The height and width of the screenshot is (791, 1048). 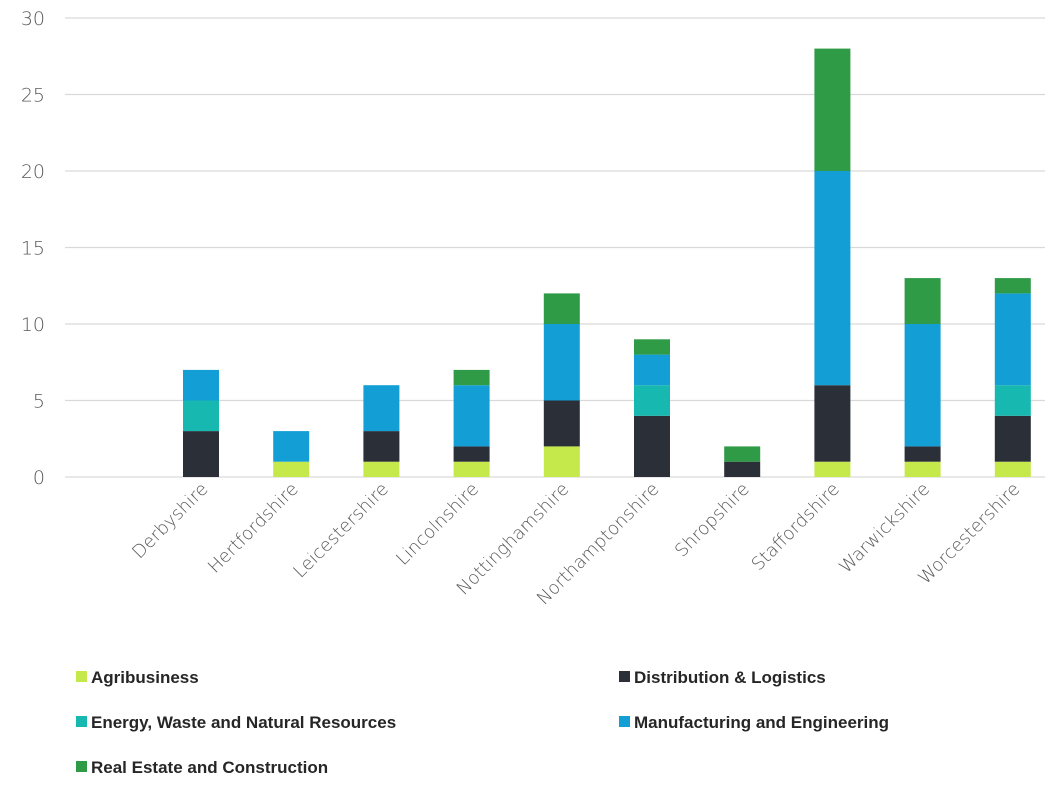 What do you see at coordinates (33, 325) in the screenshot?
I see `y-tick-label: 10` at bounding box center [33, 325].